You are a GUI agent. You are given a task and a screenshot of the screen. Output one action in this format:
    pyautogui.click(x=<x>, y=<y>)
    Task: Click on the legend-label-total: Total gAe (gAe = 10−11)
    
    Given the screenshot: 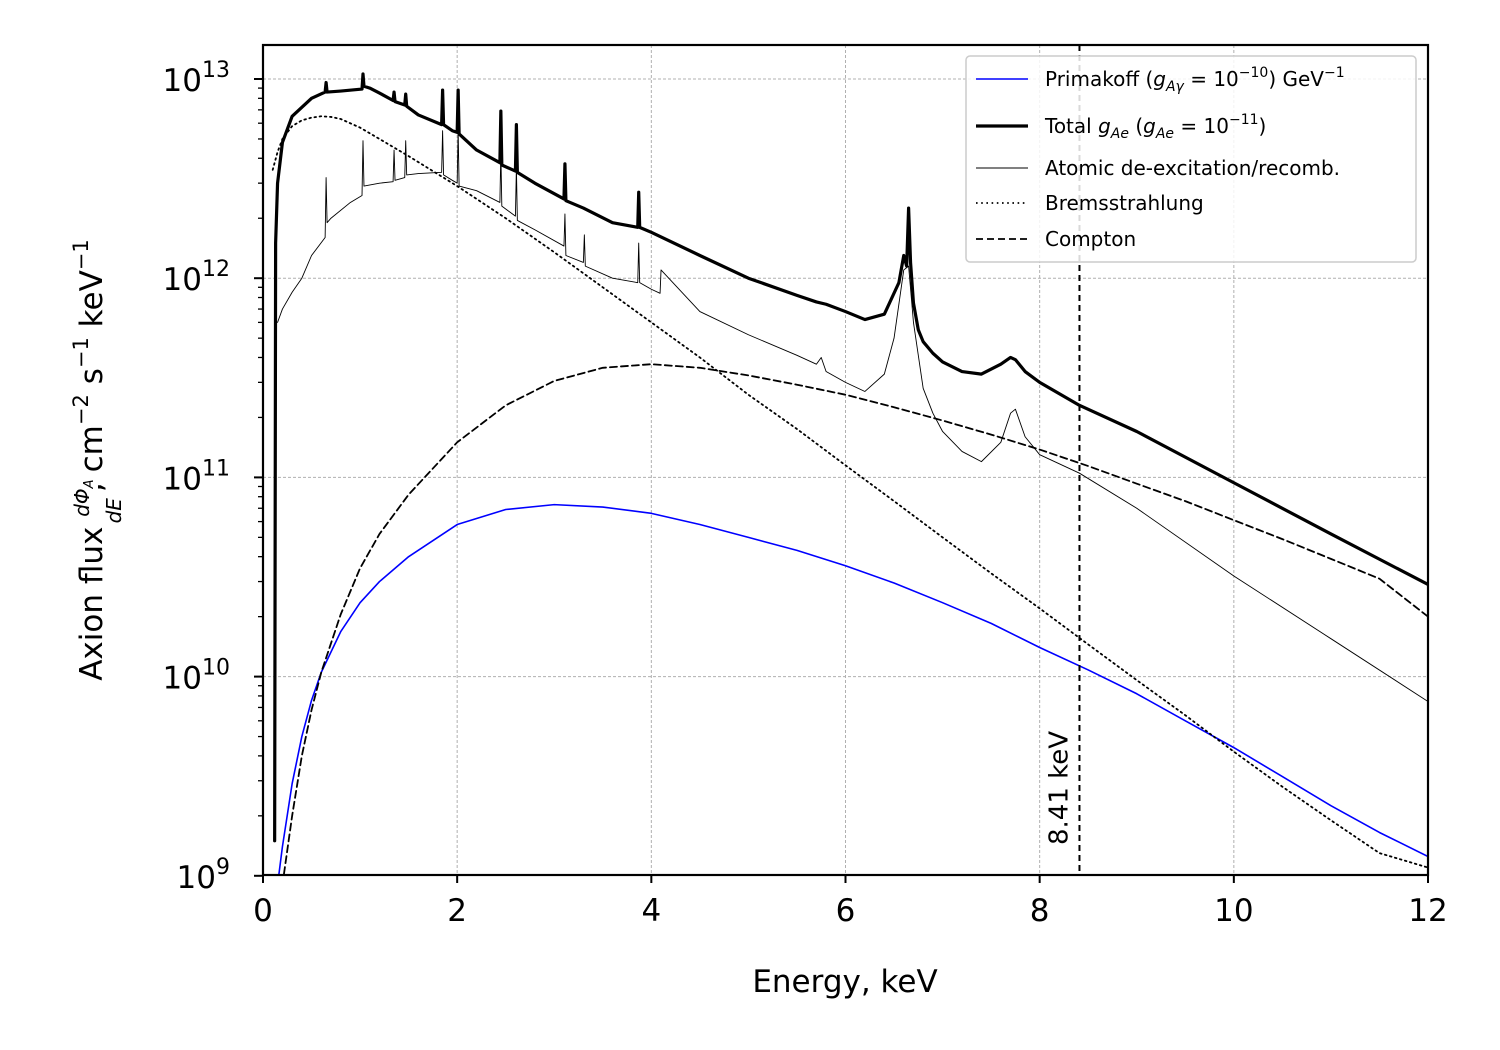 What is the action you would take?
    pyautogui.click(x=1155, y=127)
    